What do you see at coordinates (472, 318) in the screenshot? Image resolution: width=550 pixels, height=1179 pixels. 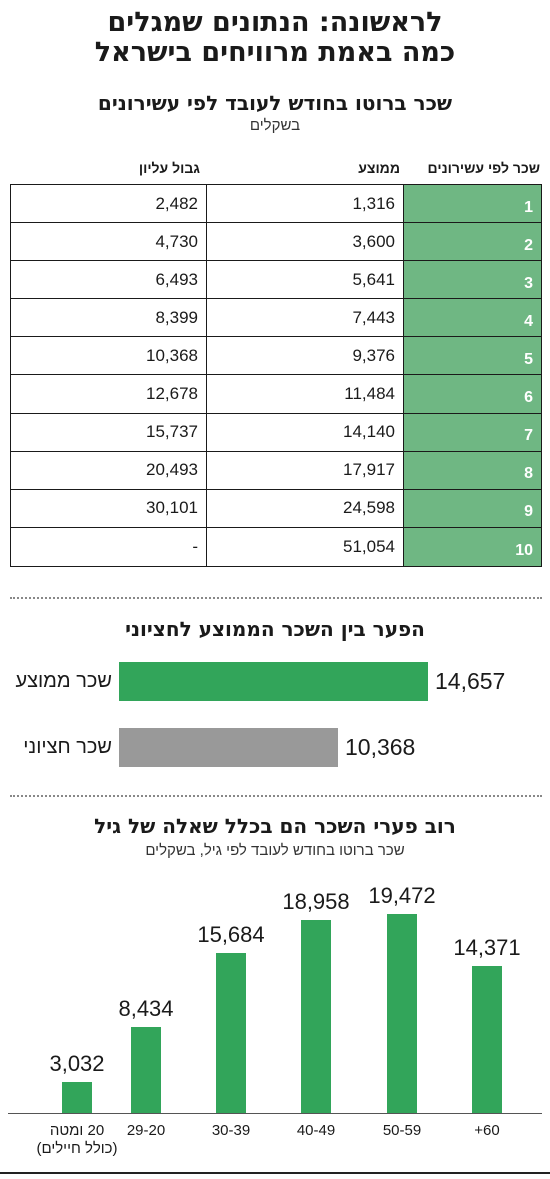 I see `decile-cell: 4` at bounding box center [472, 318].